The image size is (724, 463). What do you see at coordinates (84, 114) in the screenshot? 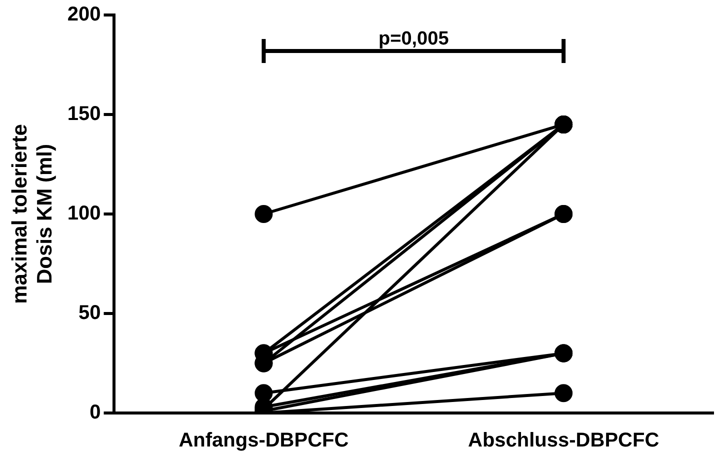
I see `y-tick-label: 150` at bounding box center [84, 114].